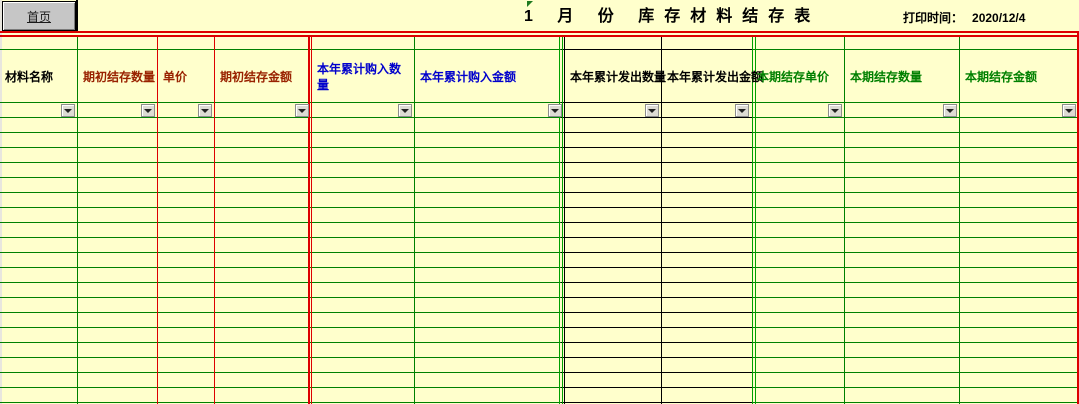 This screenshot has height=404, width=1079. I want to click on column-header: 本年累计购入数 量, so click(359, 77).